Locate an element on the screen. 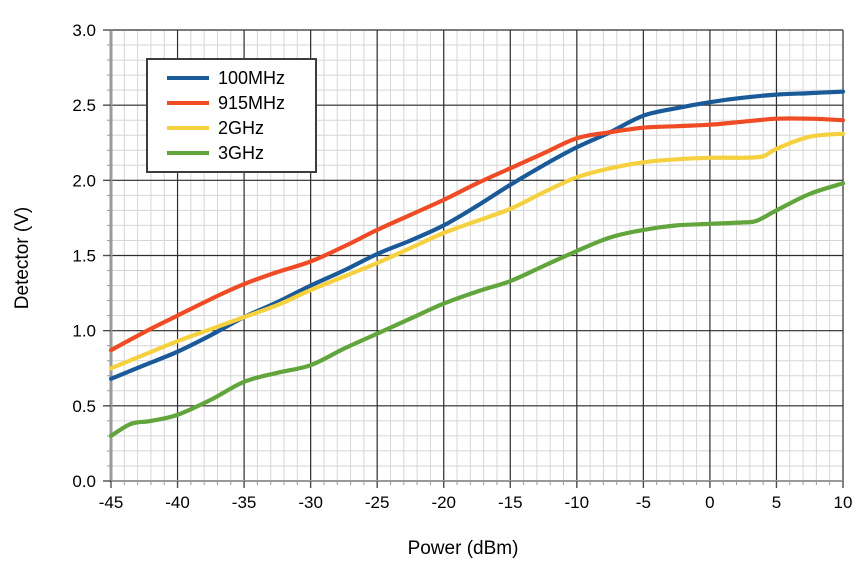  y-tick-label: 3.0 is located at coordinates (84, 30).